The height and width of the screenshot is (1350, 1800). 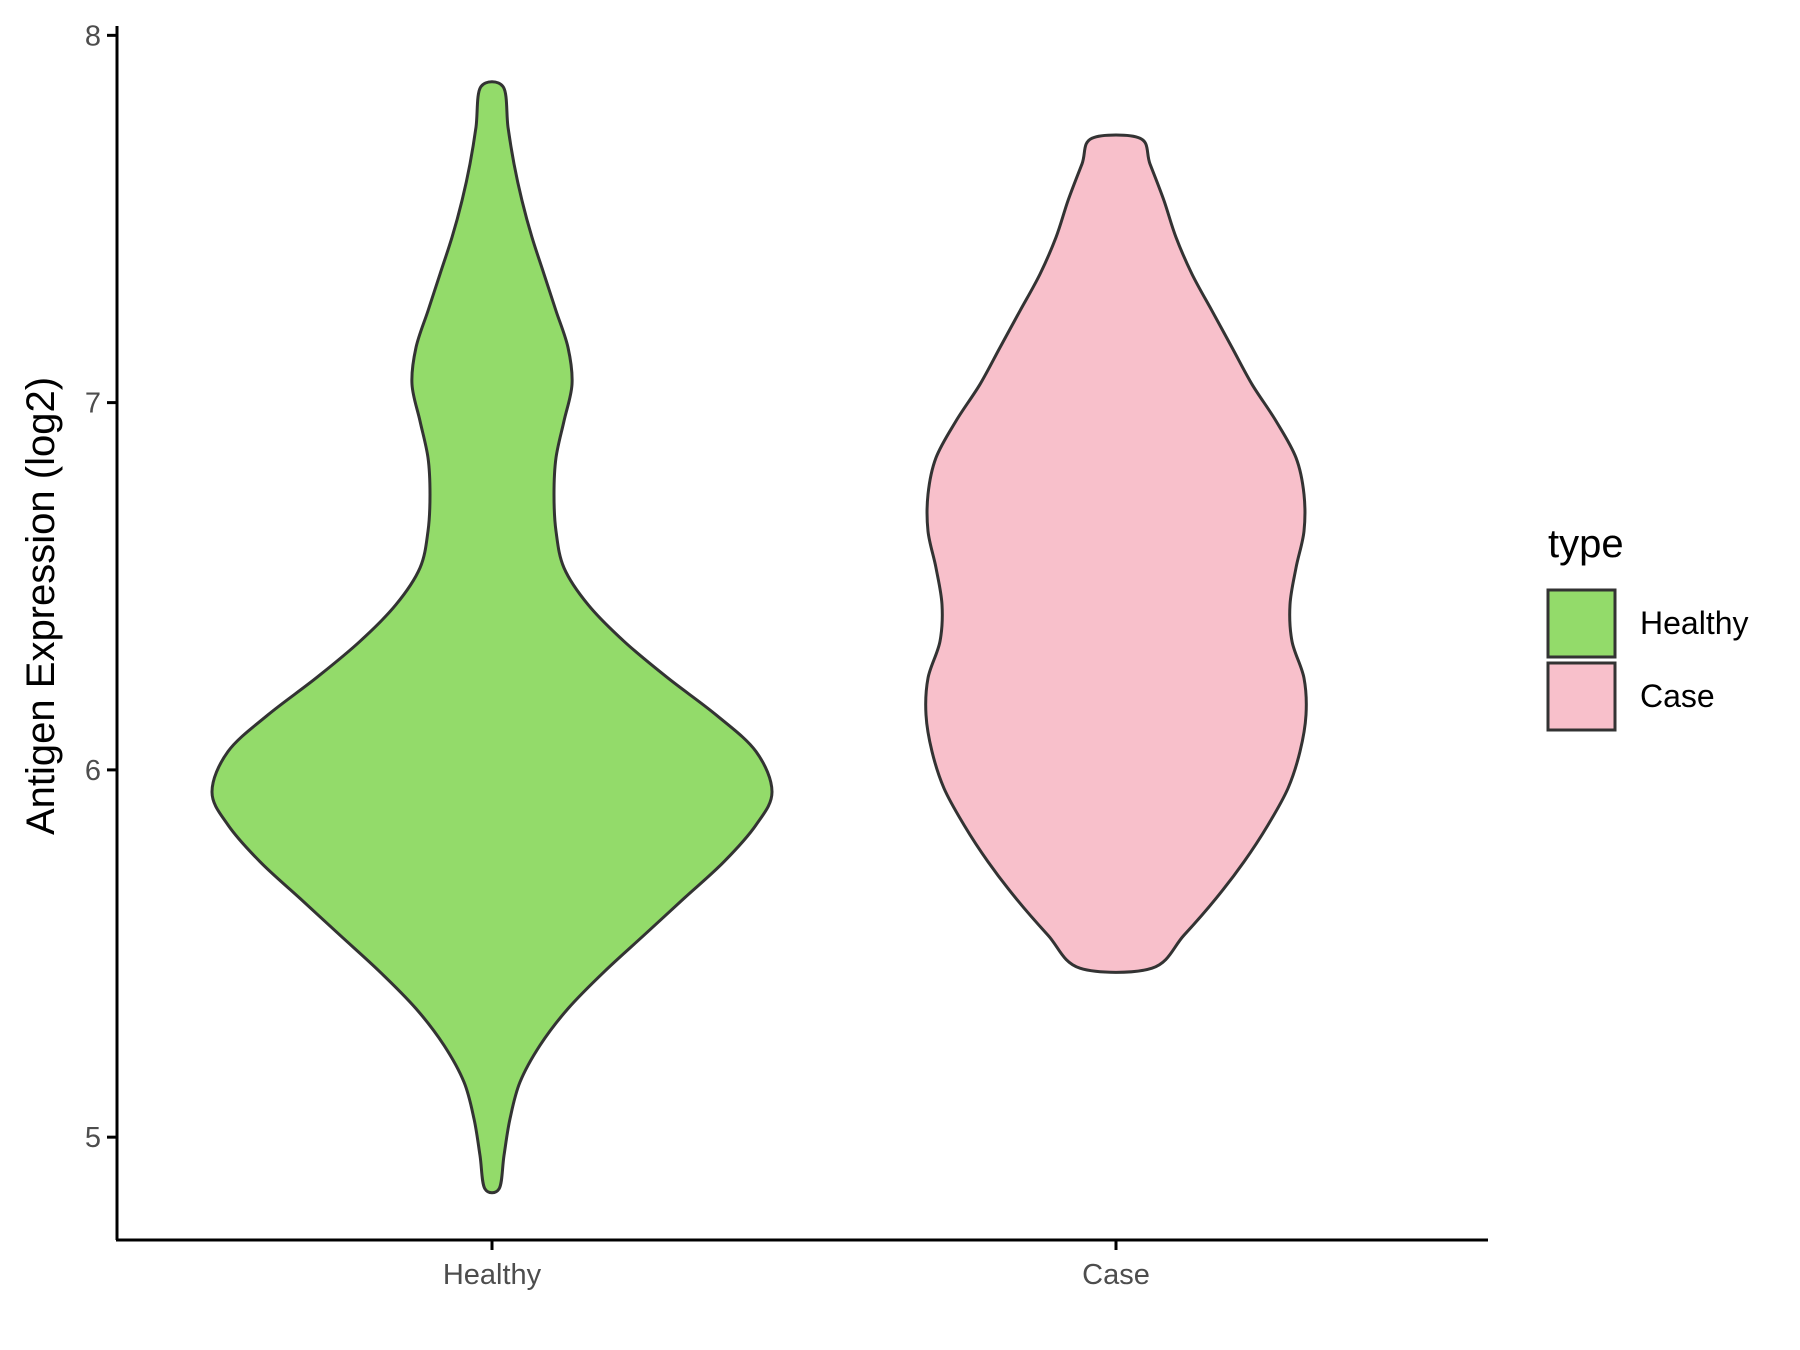 What do you see at coordinates (93, 771) in the screenshot?
I see `y-tick-label: 6` at bounding box center [93, 771].